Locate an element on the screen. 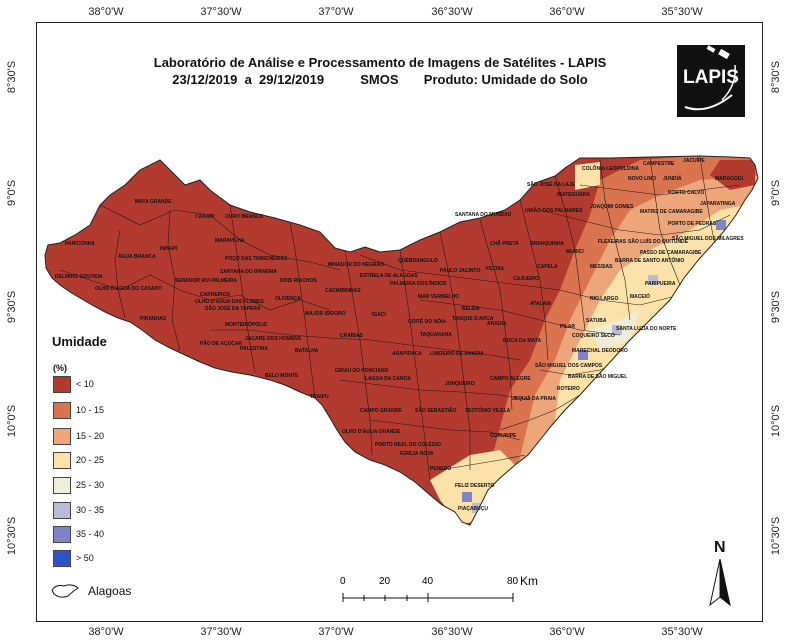 The width and height of the screenshot is (800, 642). legend-label: 35 - 40 is located at coordinates (90, 534).